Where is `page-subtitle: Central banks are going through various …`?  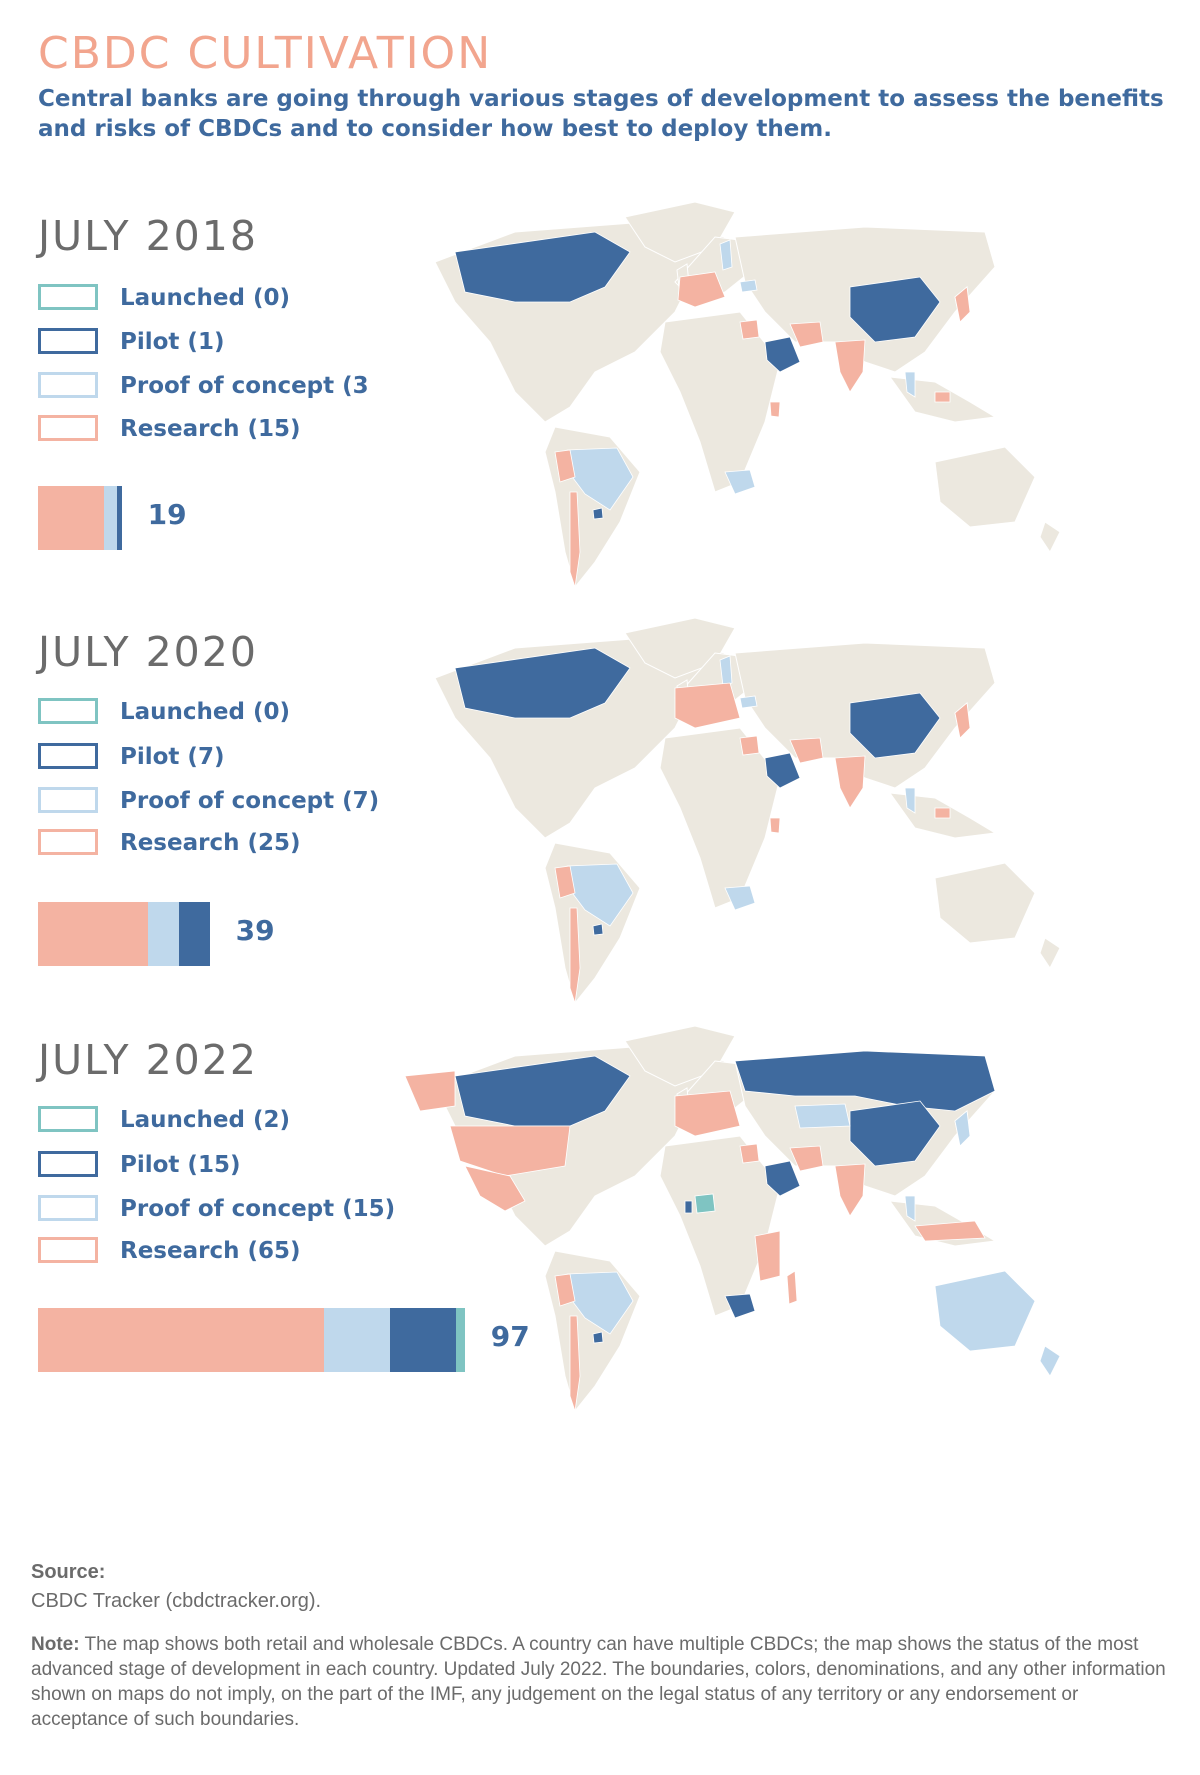 page-subtitle: Central banks are going through various … is located at coordinates (601, 114).